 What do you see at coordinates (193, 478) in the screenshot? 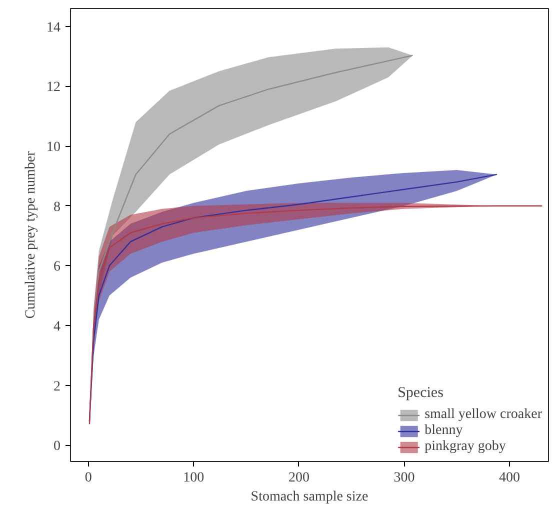
I see `x-tick-label: 100` at bounding box center [193, 478].